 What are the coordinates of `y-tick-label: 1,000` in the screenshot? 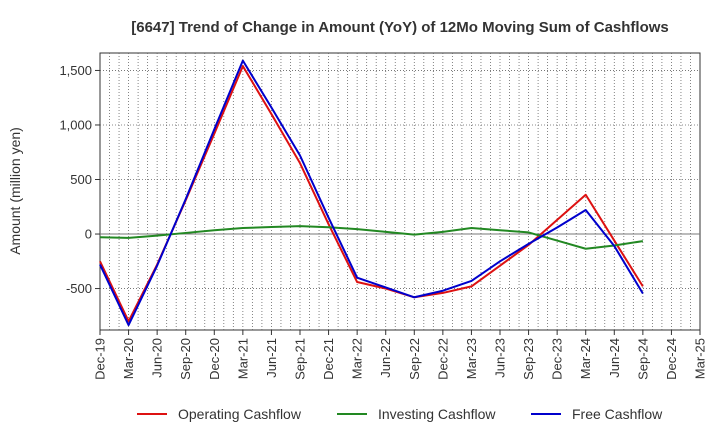 It's located at (75, 124).